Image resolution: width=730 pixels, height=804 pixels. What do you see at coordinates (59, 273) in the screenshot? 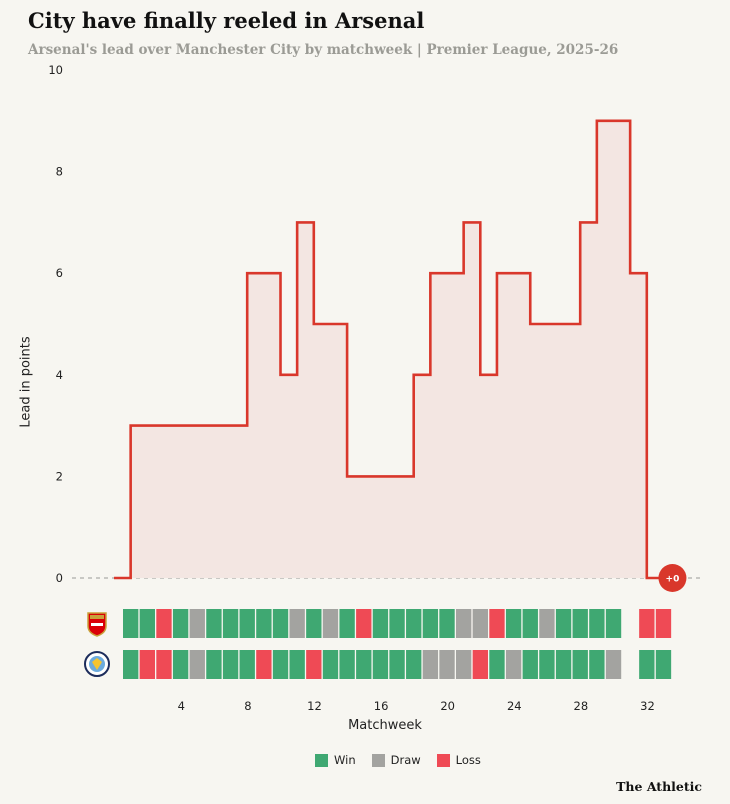
I see `y-tick-label: 6` at bounding box center [59, 273].